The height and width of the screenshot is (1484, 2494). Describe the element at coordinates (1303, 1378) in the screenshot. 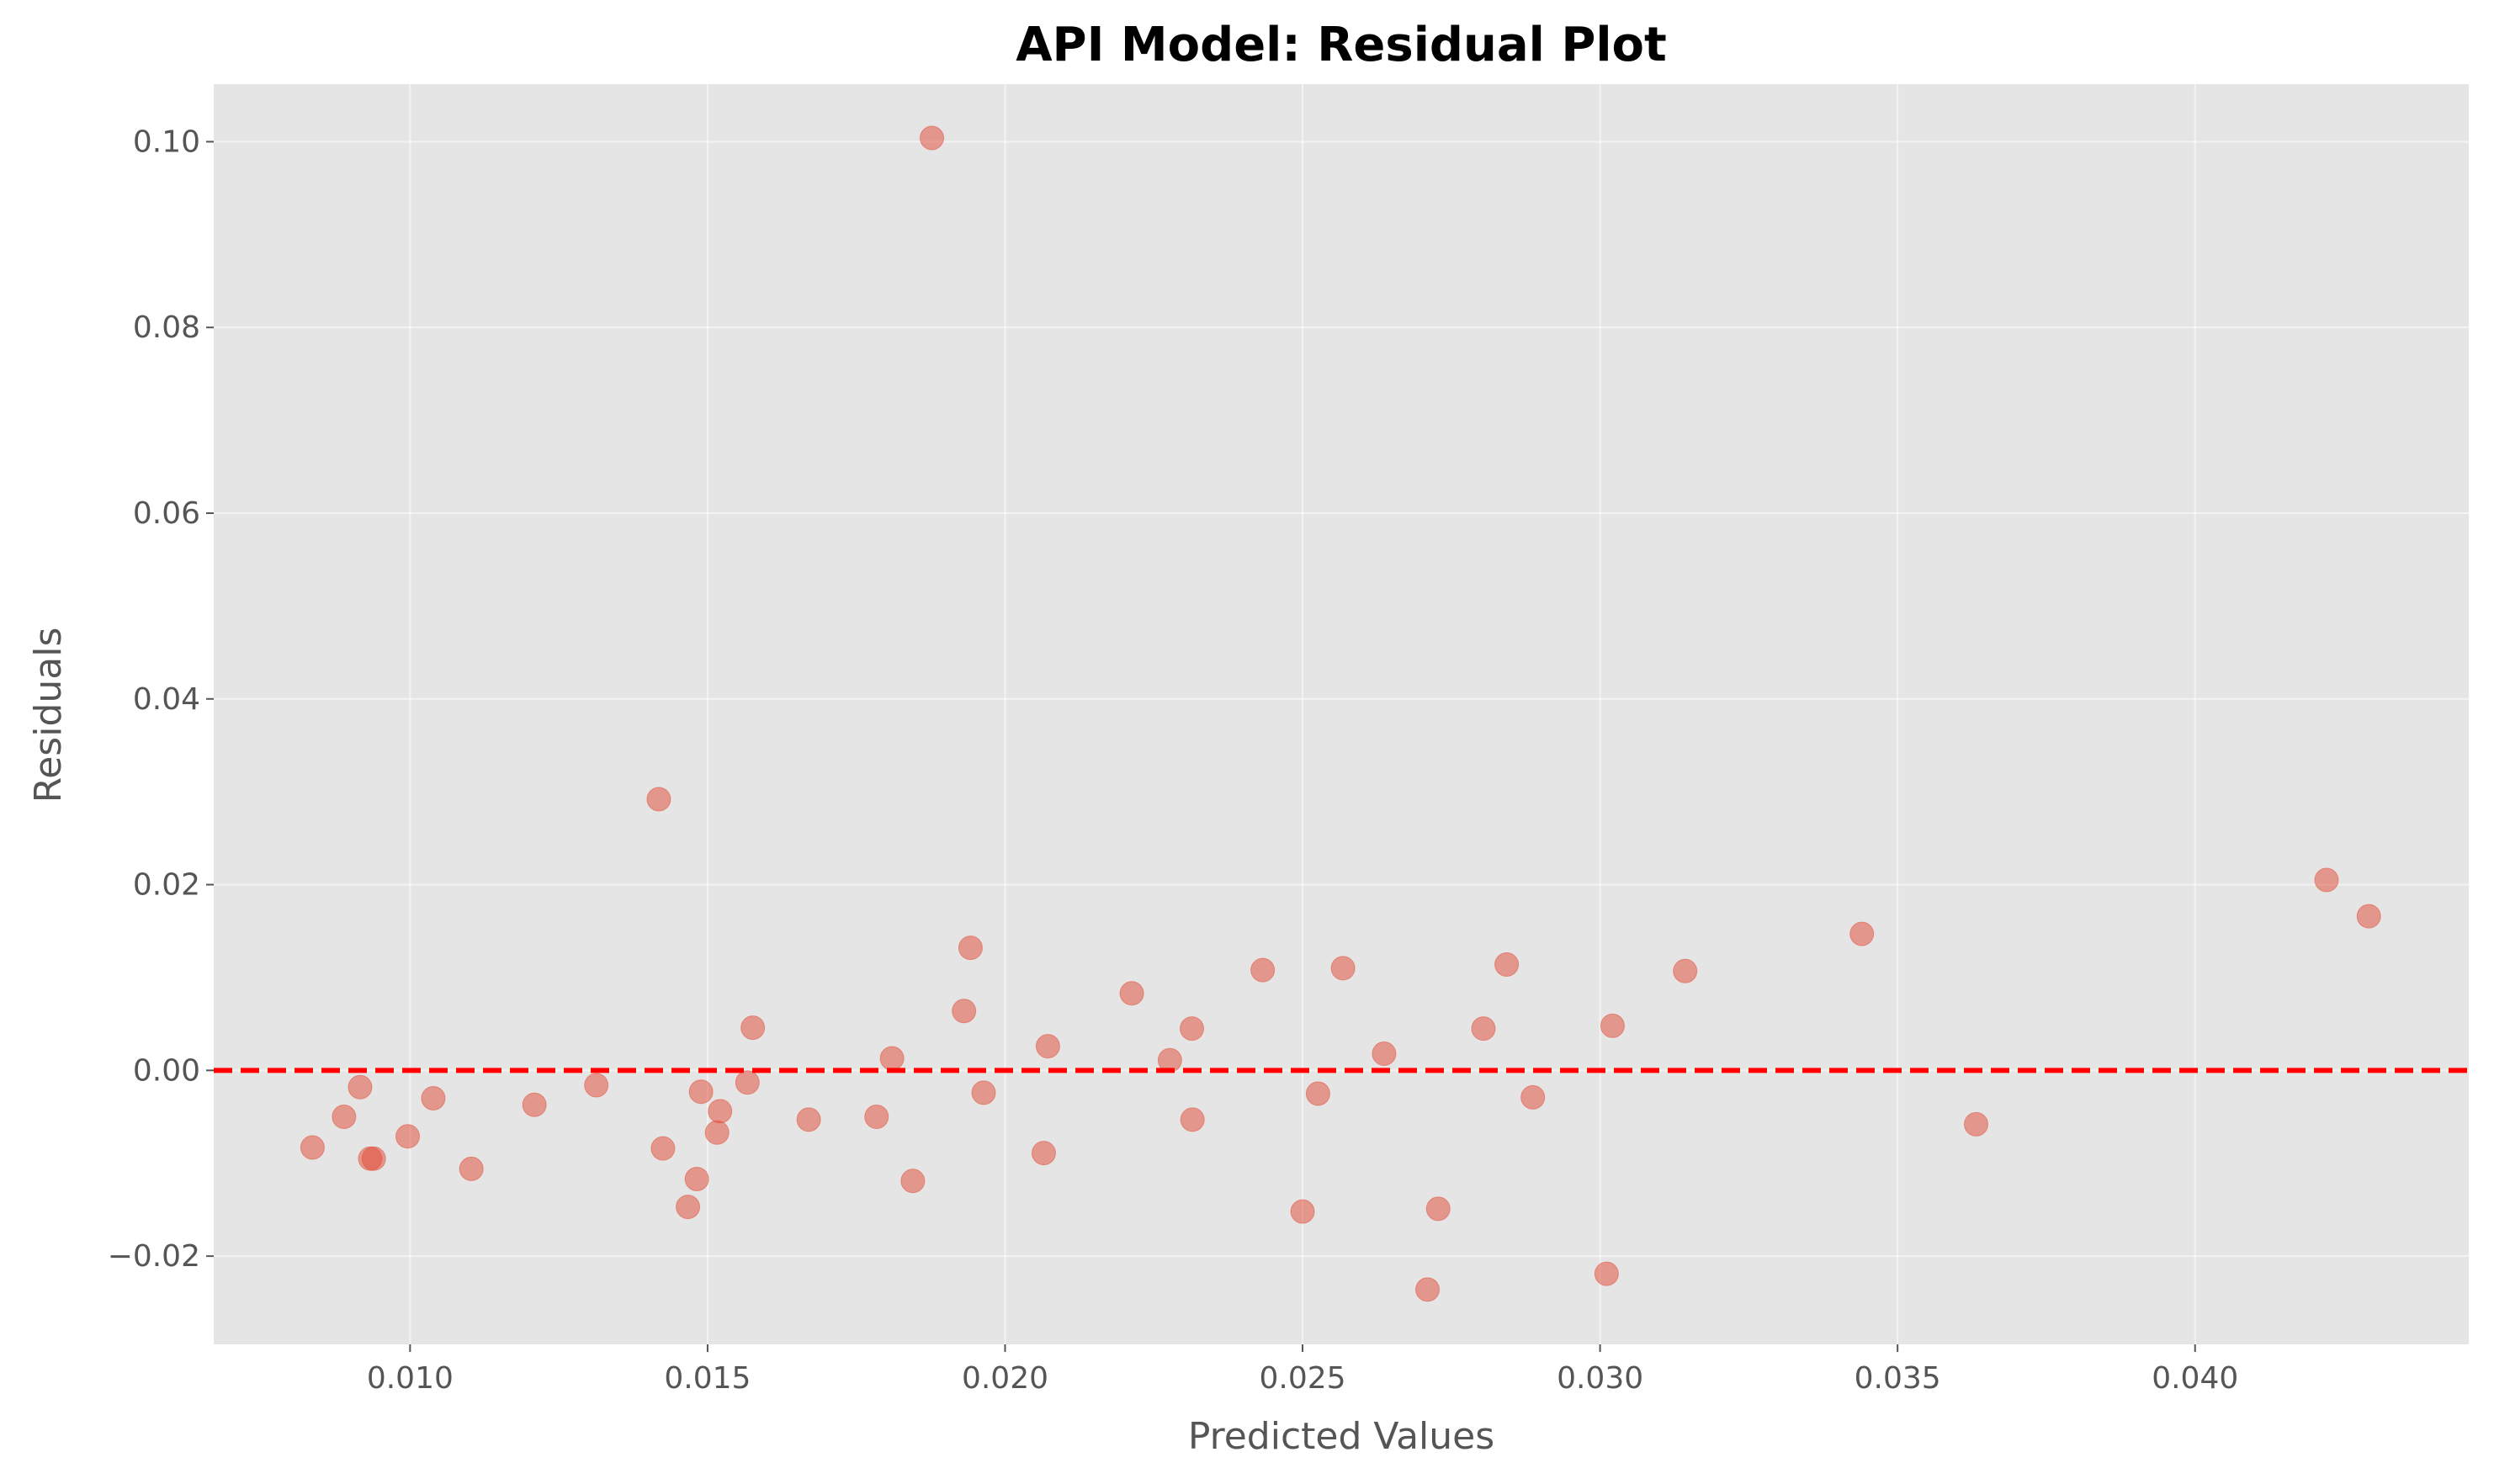

I see `x-tick-label: 0.025` at that location.